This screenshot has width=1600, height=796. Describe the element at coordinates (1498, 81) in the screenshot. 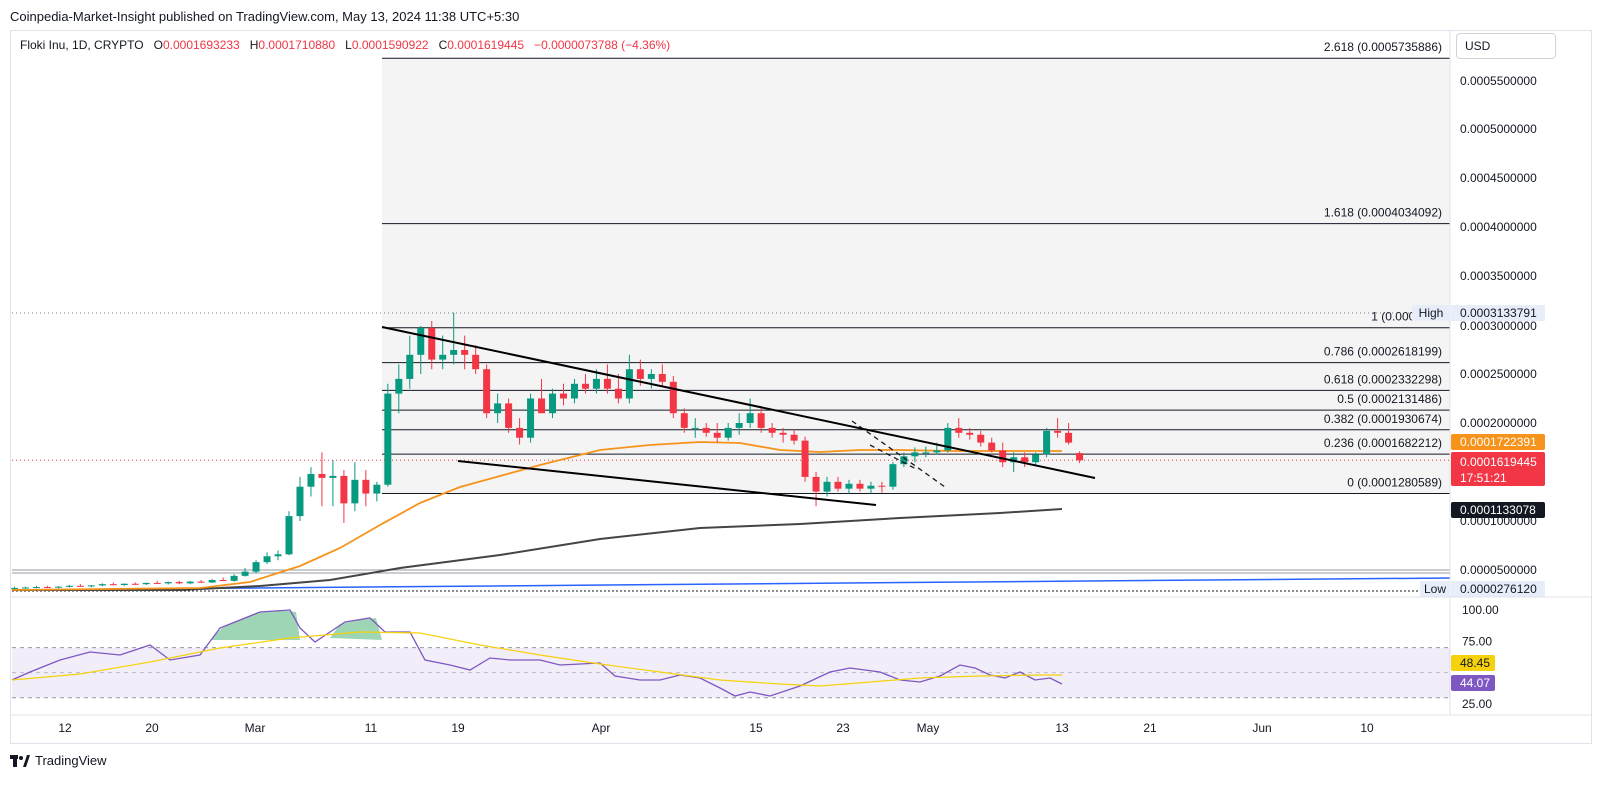

I see `price-tick-label: 0.0005500000` at that location.